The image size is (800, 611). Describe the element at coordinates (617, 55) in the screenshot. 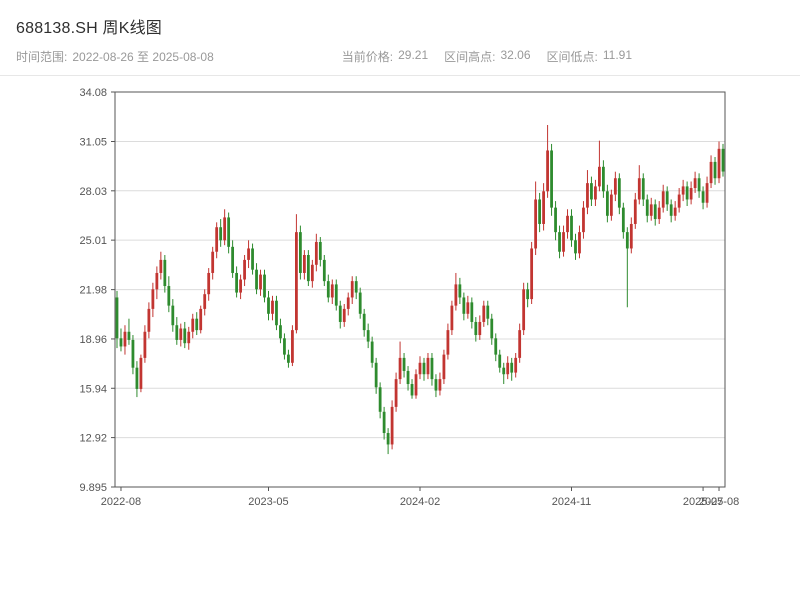

I see `range-low-value: 11.91` at that location.